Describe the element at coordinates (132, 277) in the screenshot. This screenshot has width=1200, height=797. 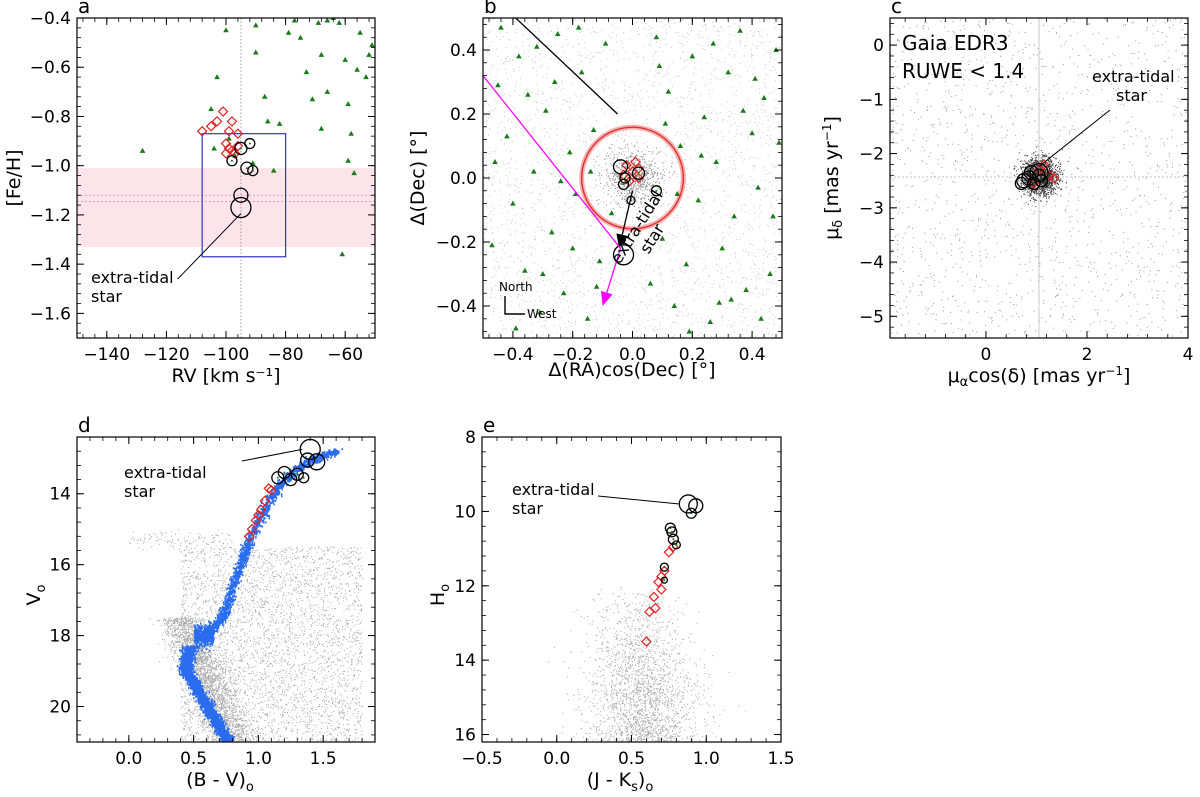
I see `panel-a-annotation-line1: extra-tidal` at that location.